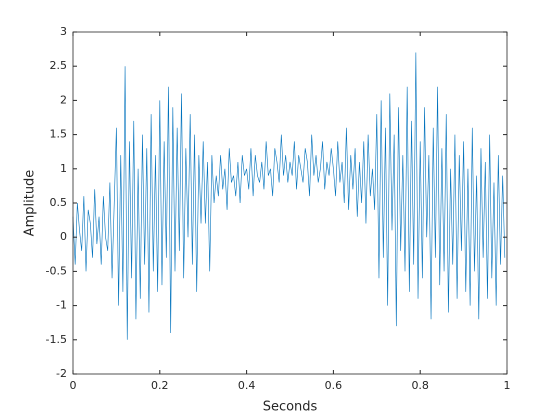  I want to click on y-tick-label: -2, so click(61, 373).